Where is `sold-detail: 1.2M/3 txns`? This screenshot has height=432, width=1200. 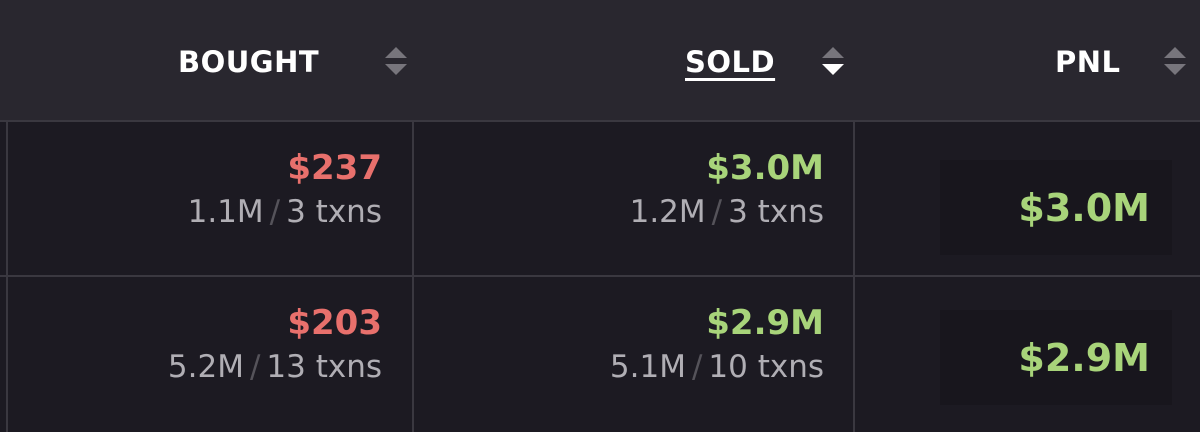
sold-detail: 1.2M/3 txns is located at coordinates (727, 212).